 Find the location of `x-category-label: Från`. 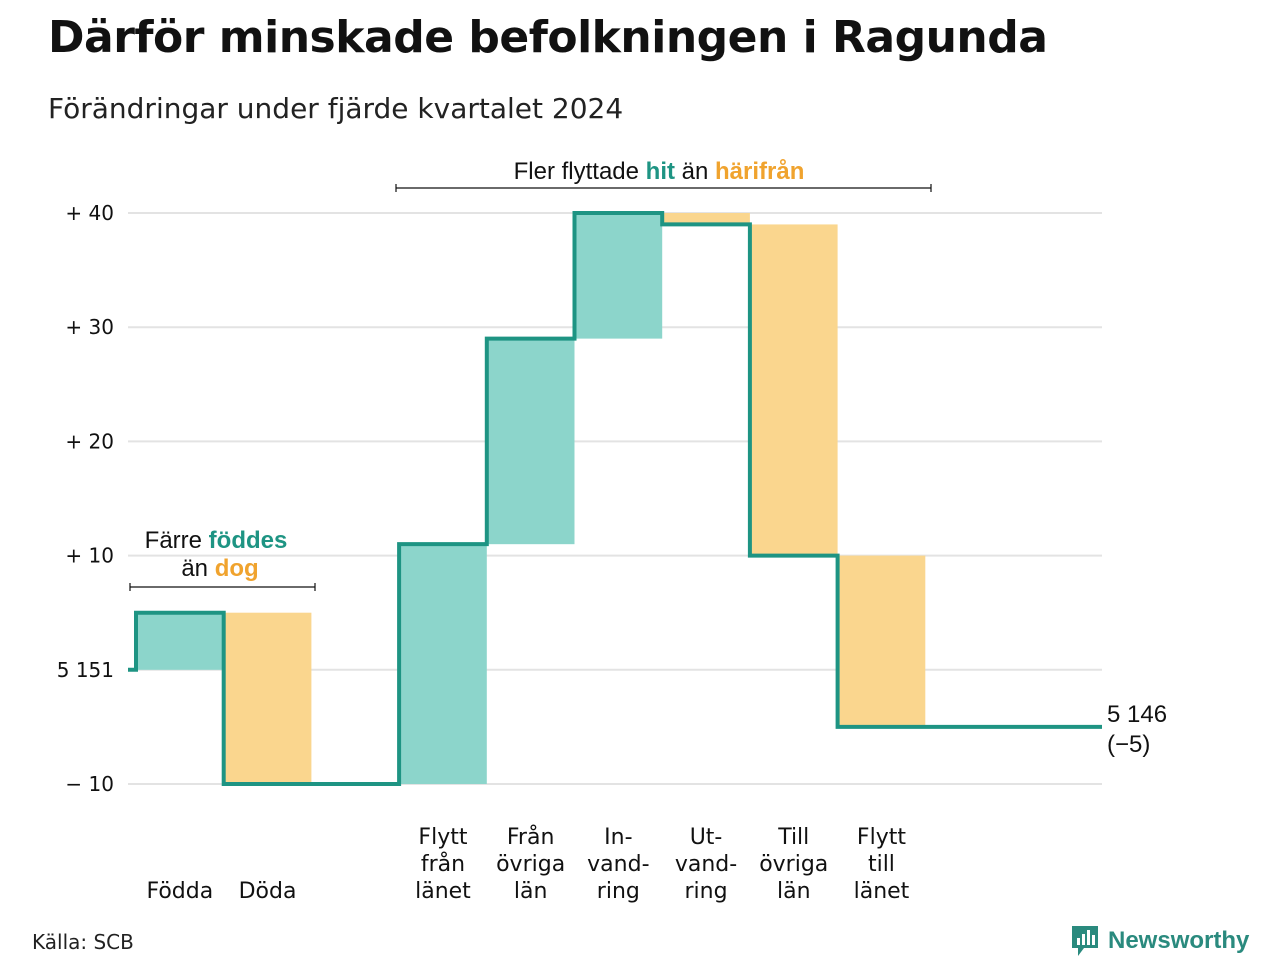

x-category-label: Från is located at coordinates (531, 837).